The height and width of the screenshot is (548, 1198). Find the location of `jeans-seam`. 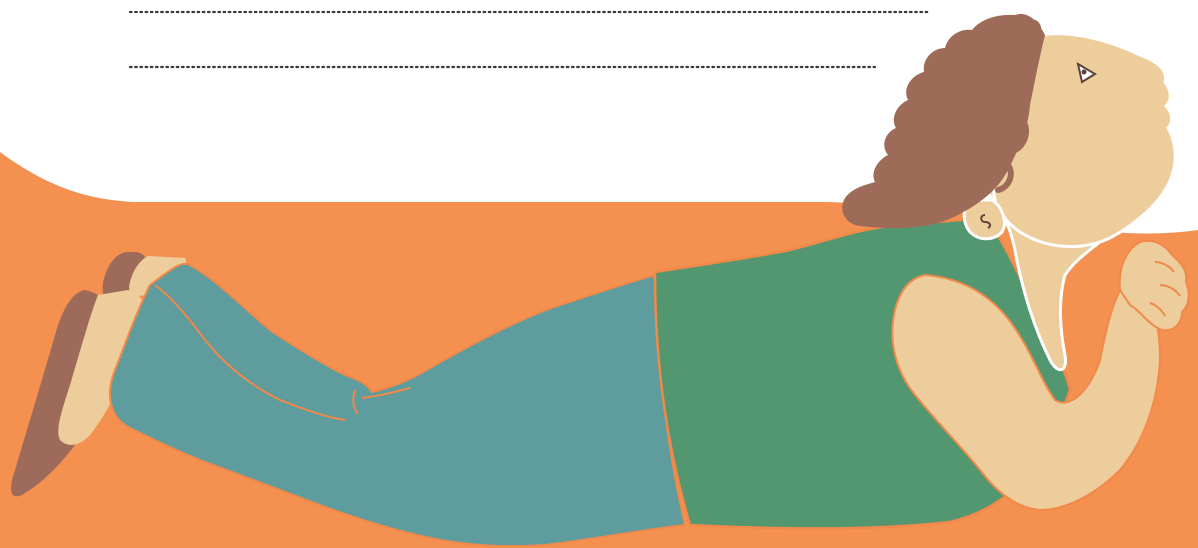

jeans-seam is located at coordinates (250, 352).